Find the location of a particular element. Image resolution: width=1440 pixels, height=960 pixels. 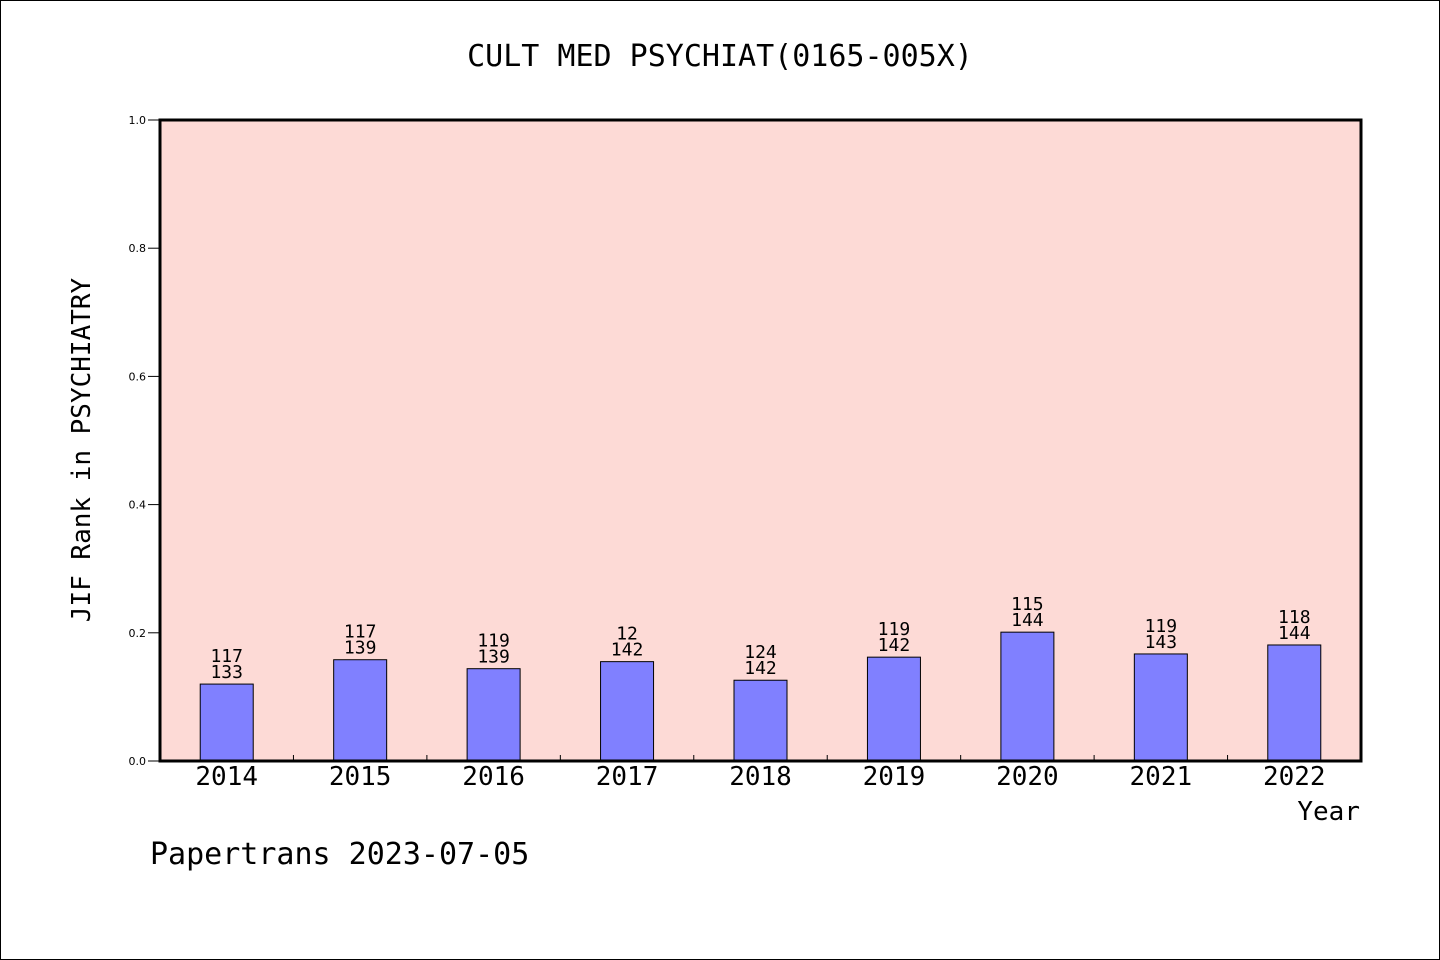

bar-label-bottom-2018: 142 is located at coordinates (760, 668).